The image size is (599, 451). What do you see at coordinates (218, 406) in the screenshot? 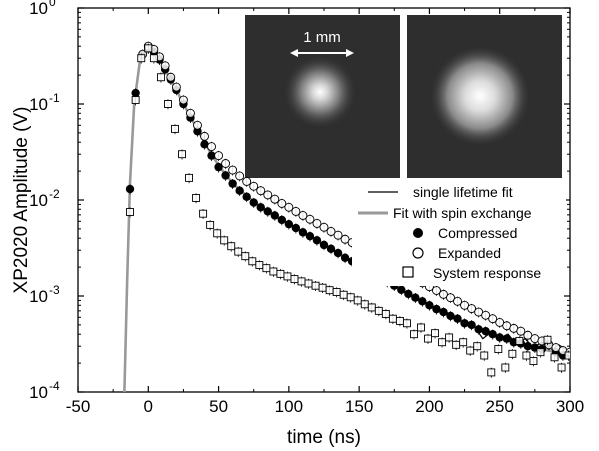
I see `x-tick-label: 50` at bounding box center [218, 406].